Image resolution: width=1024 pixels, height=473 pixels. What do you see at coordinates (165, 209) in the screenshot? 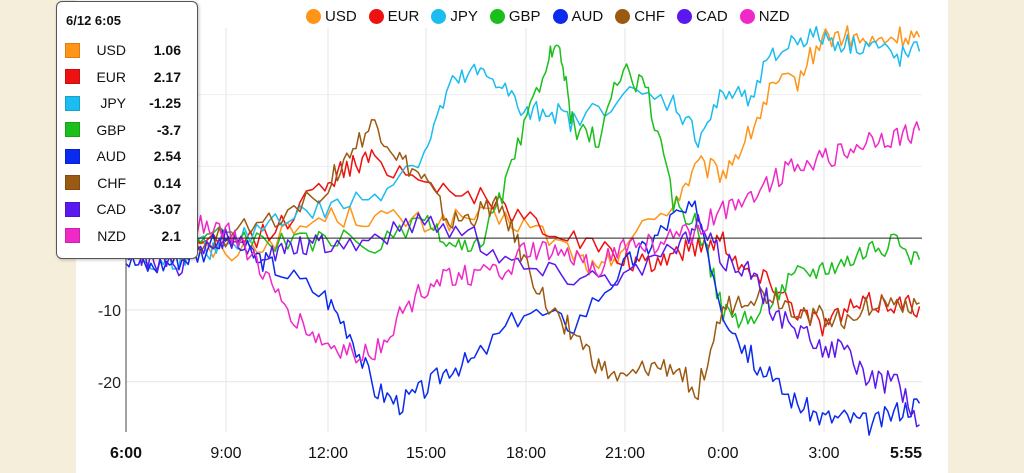
I see `tooltip-series-value: -3.07` at bounding box center [165, 209].